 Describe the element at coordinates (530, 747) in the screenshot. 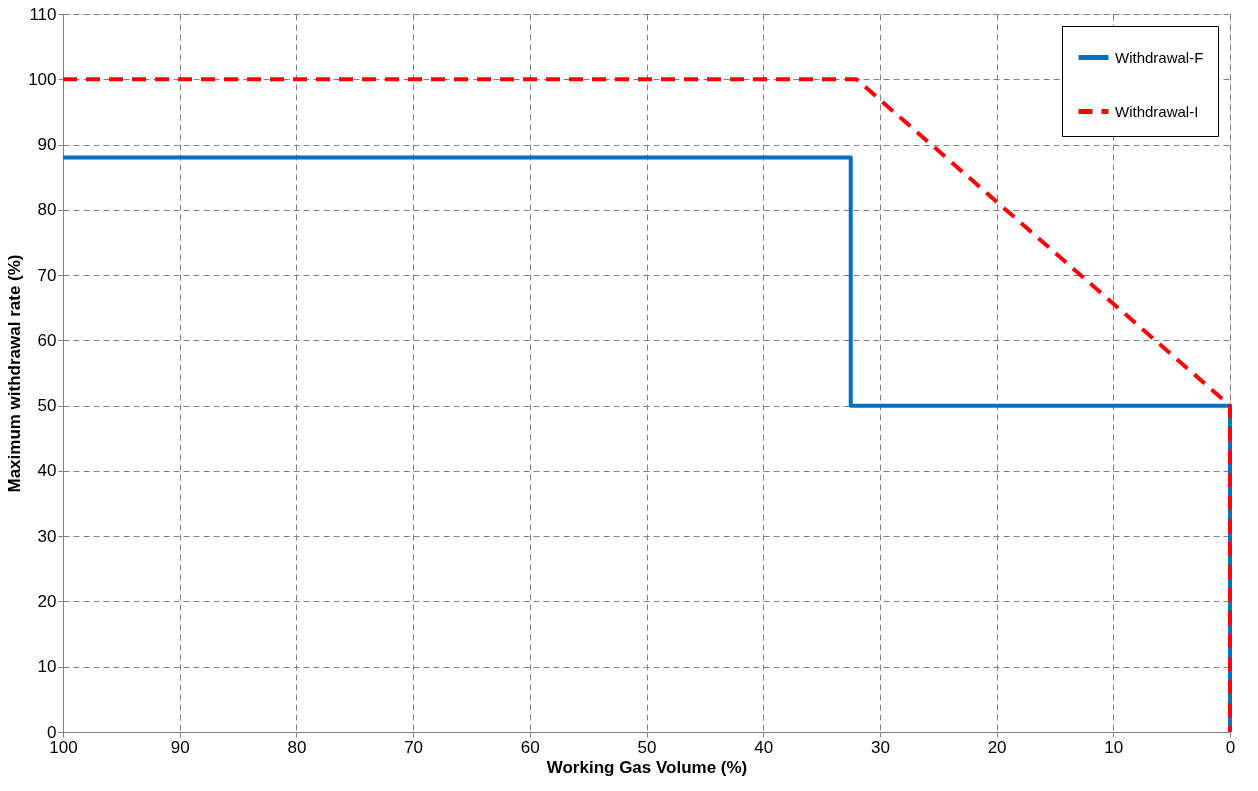

I see `x-tick-label: 60` at that location.